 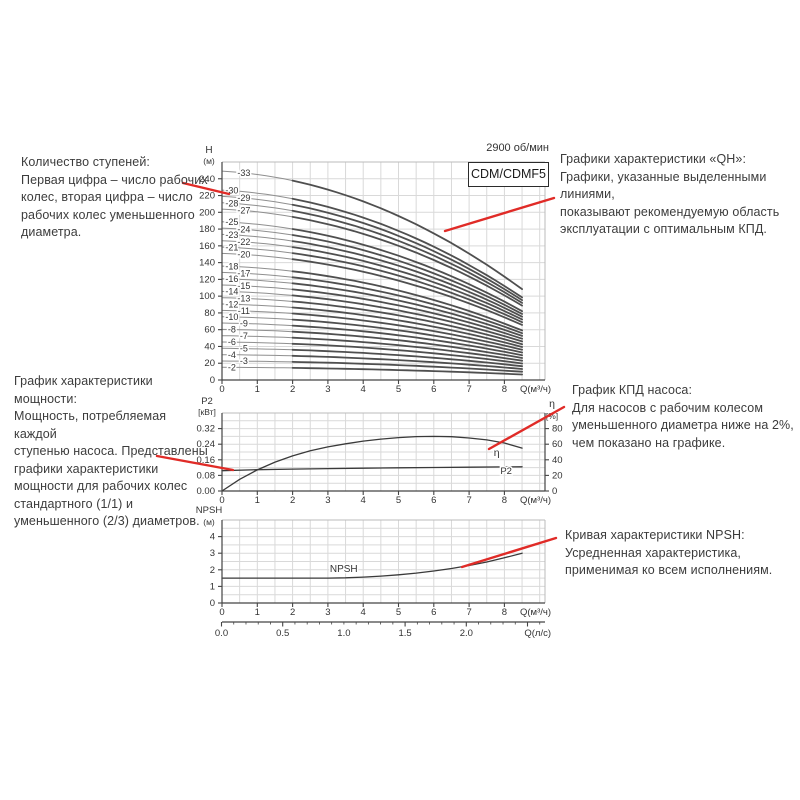 What do you see at coordinates (231, 235) in the screenshot?
I see `qh-curve-label--23: -23` at bounding box center [231, 235].